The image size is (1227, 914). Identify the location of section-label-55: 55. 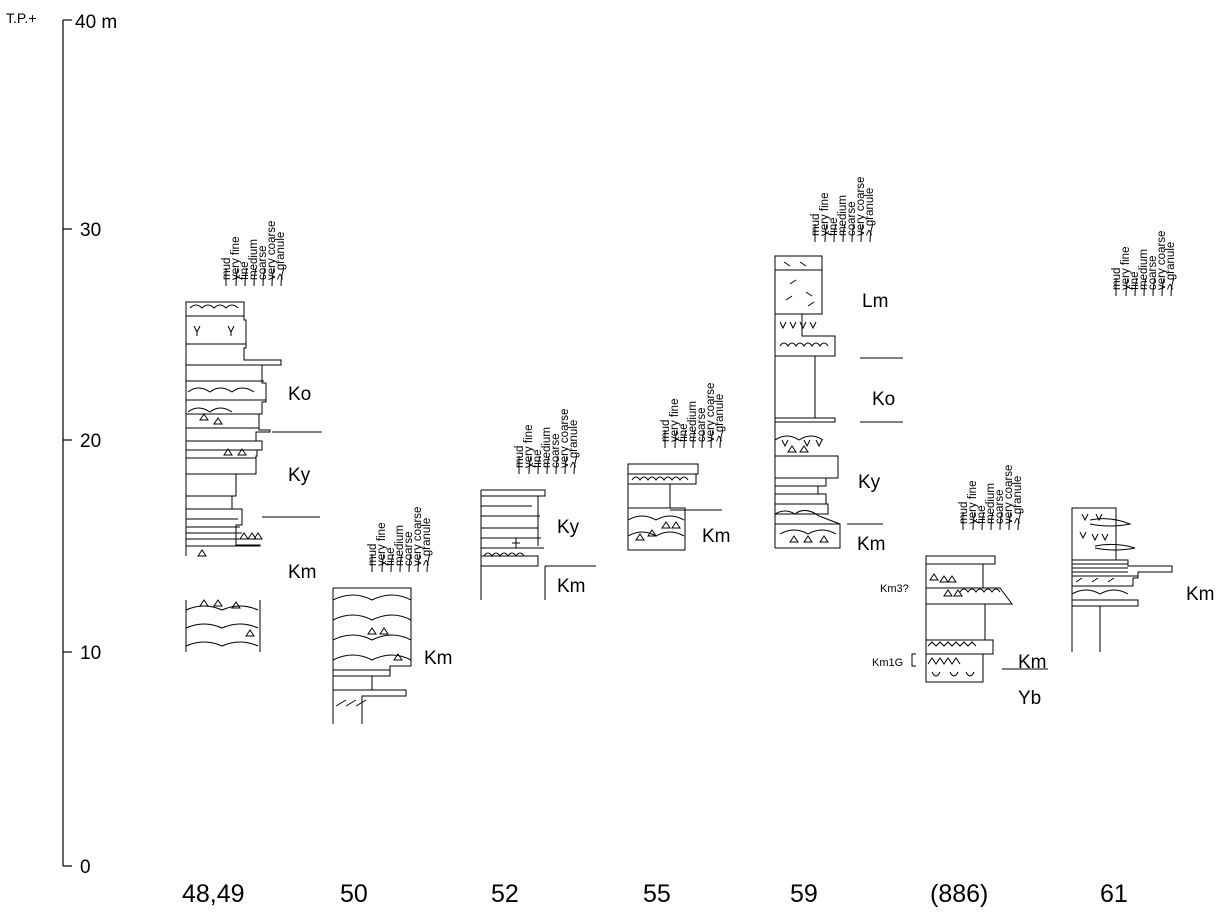
(657, 894).